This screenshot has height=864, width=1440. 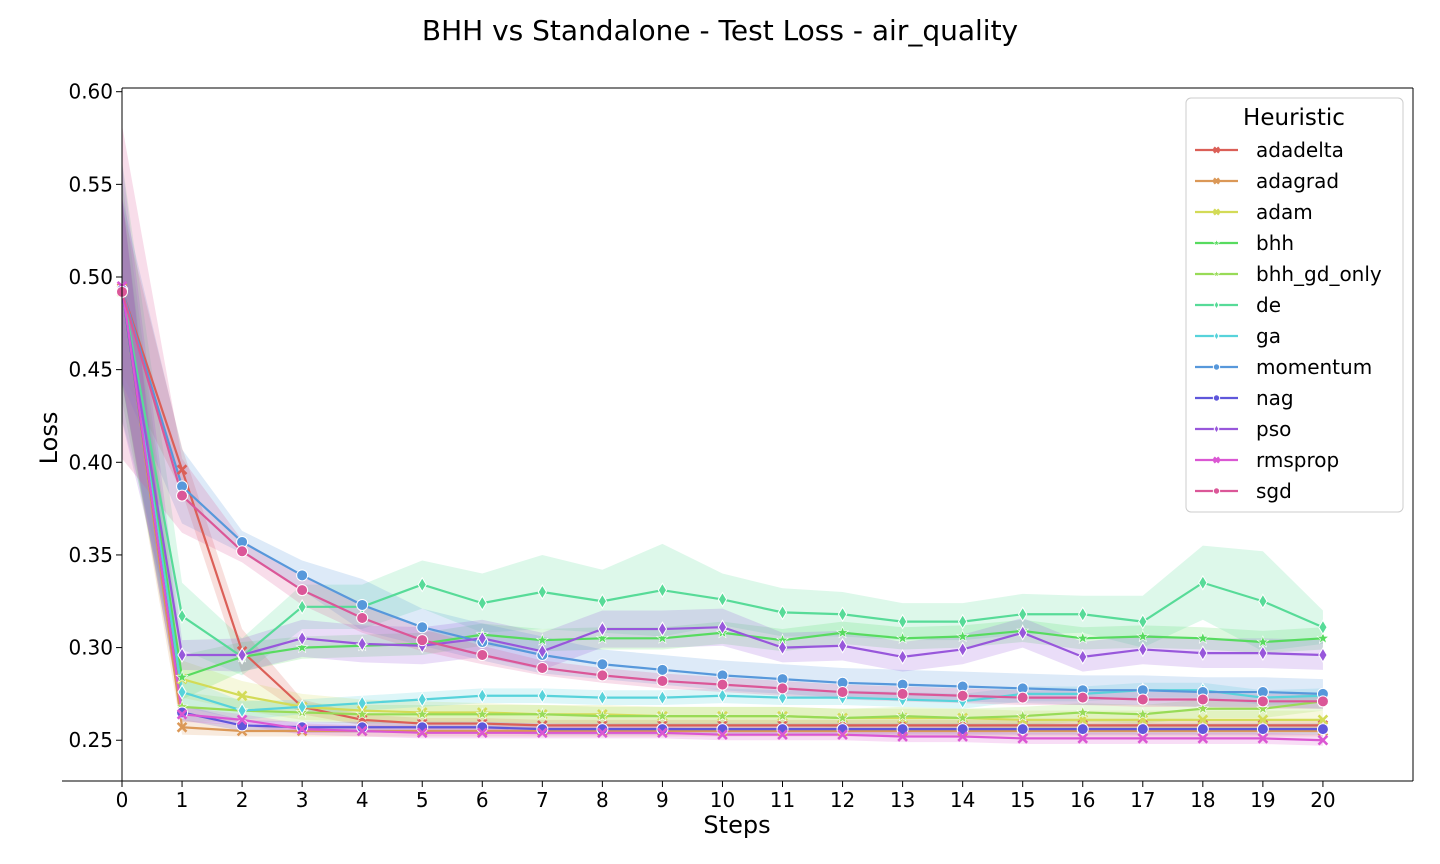 I want to click on legend-label-adadelta: adadelta, so click(x=1300, y=150).